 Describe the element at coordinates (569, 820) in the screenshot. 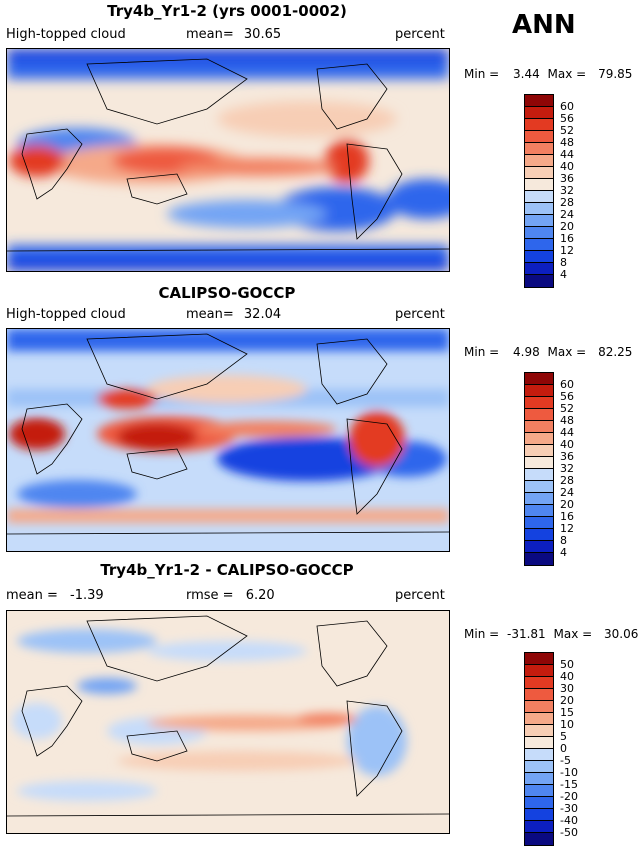

I see `colorbar-label: -40` at that location.